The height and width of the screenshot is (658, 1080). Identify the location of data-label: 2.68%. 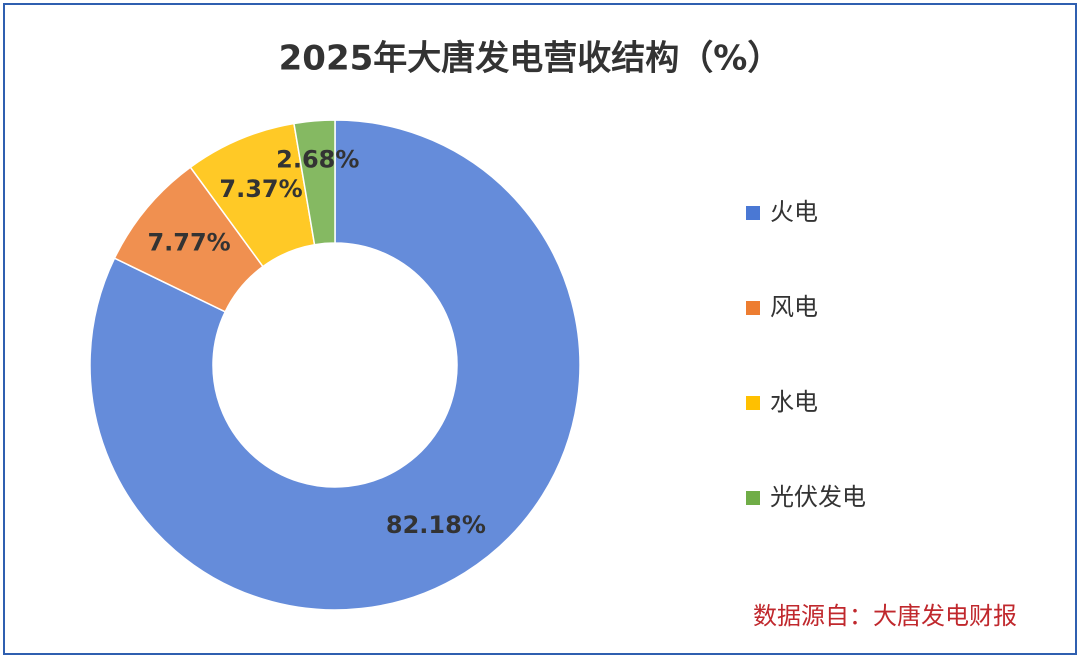
(317, 160).